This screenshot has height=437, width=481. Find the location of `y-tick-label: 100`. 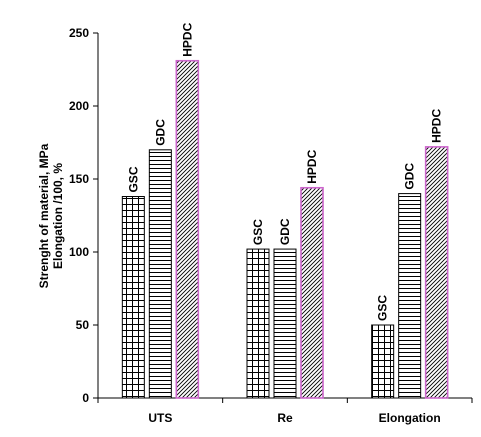

y-tick-label: 100 is located at coordinates (79, 252).